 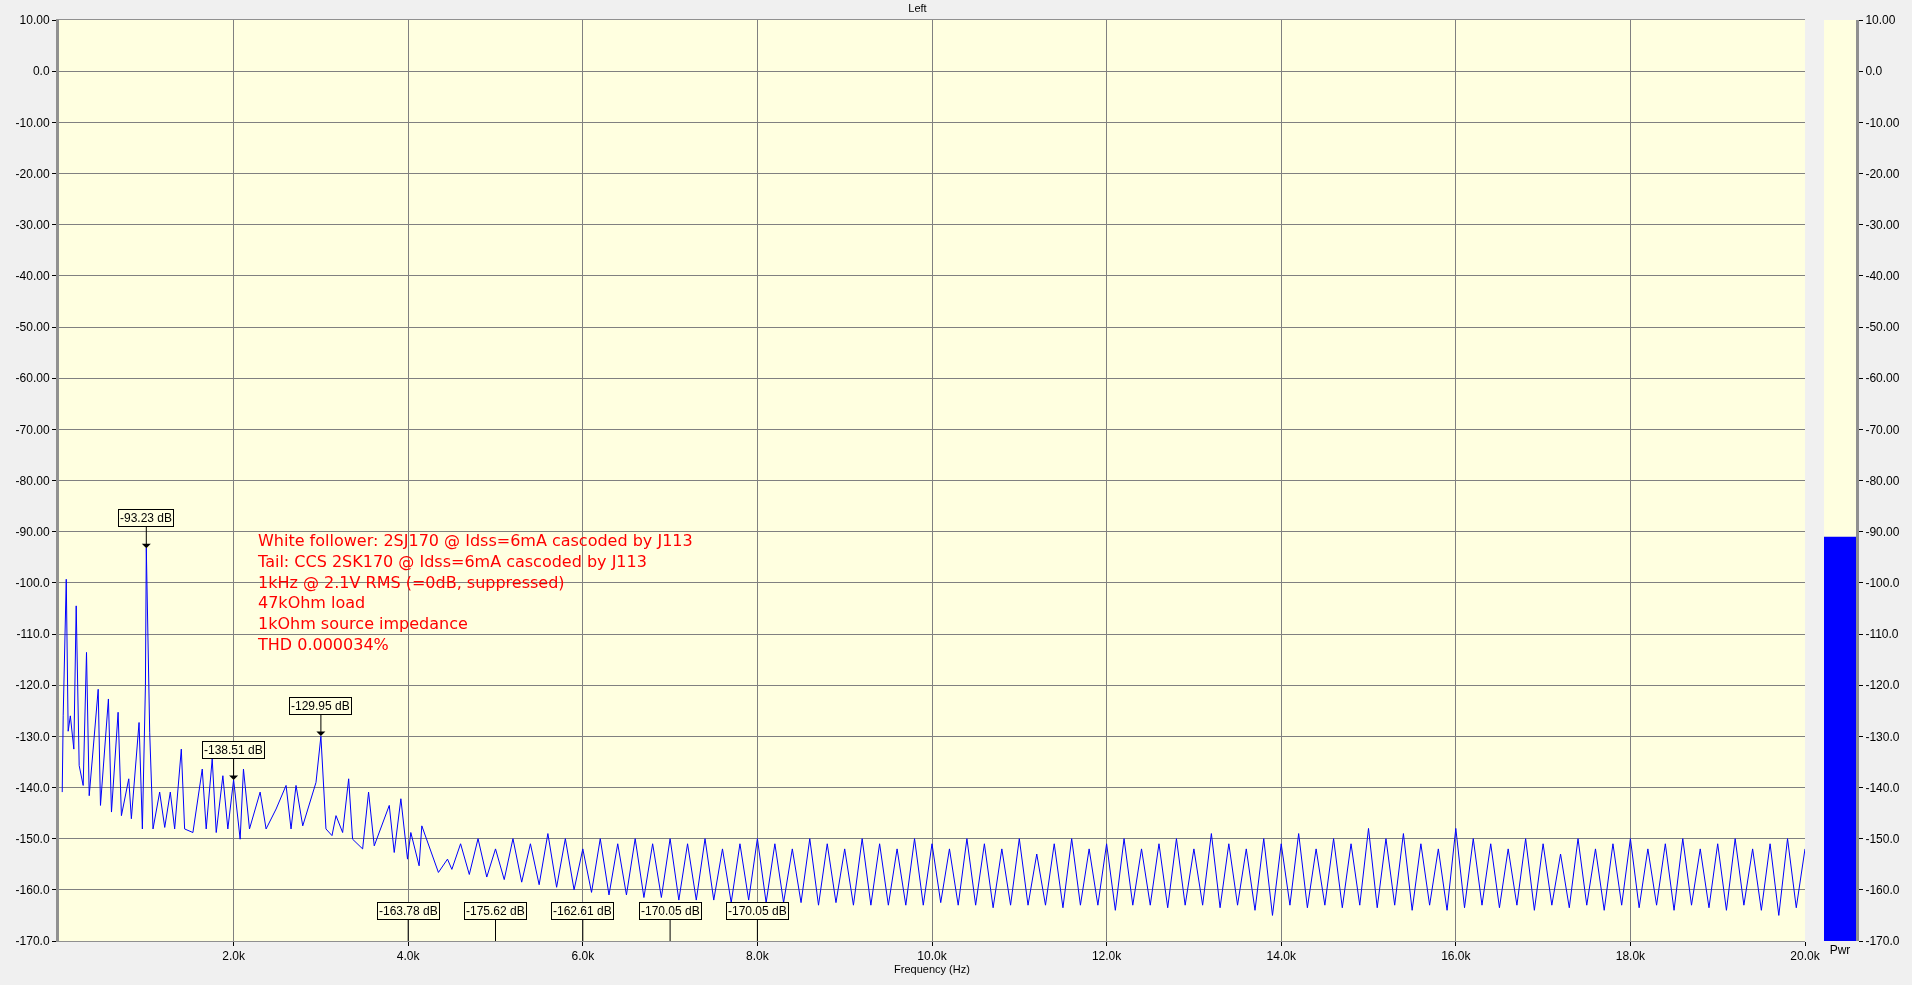 What do you see at coordinates (234, 956) in the screenshot?
I see `x-tick-label: 2.0k` at bounding box center [234, 956].